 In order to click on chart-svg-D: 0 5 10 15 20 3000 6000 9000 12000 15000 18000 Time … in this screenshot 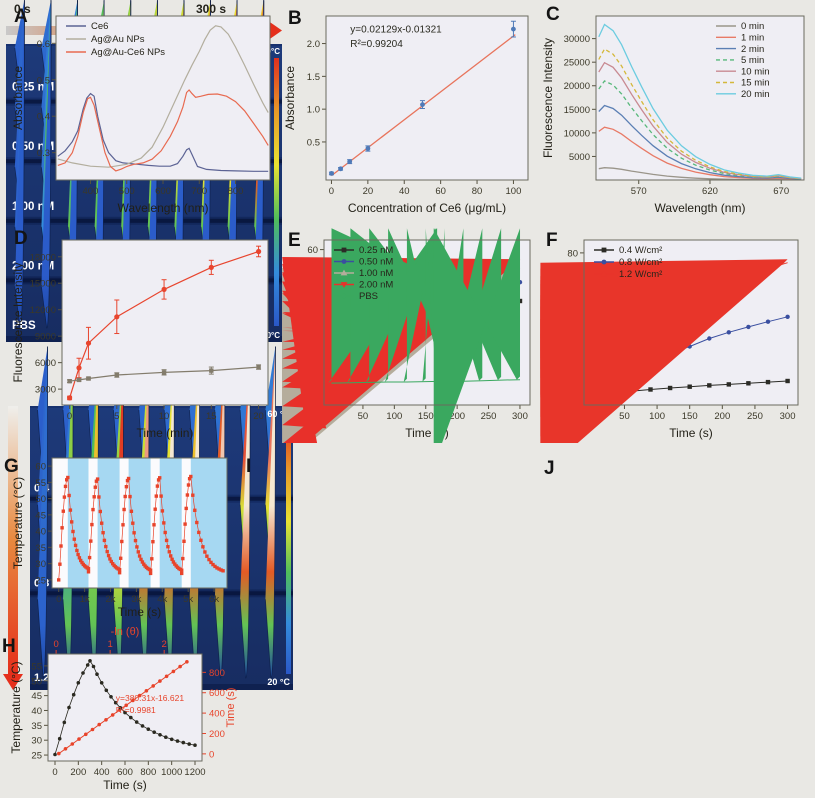, I will do `click(140, 339)`.